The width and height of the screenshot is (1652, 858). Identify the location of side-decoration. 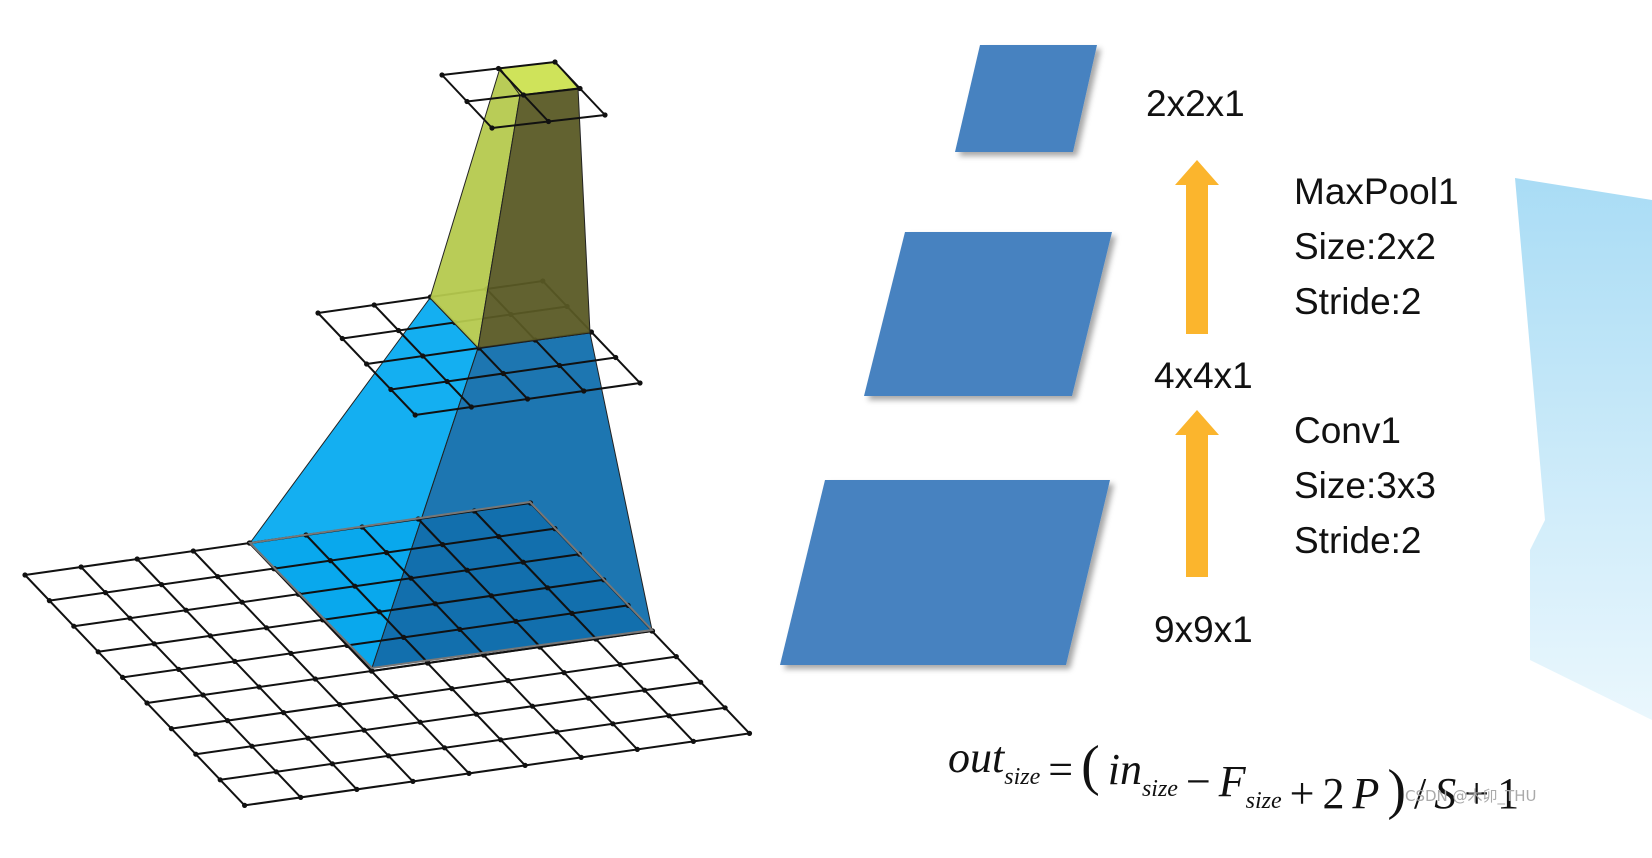
(1583, 449).